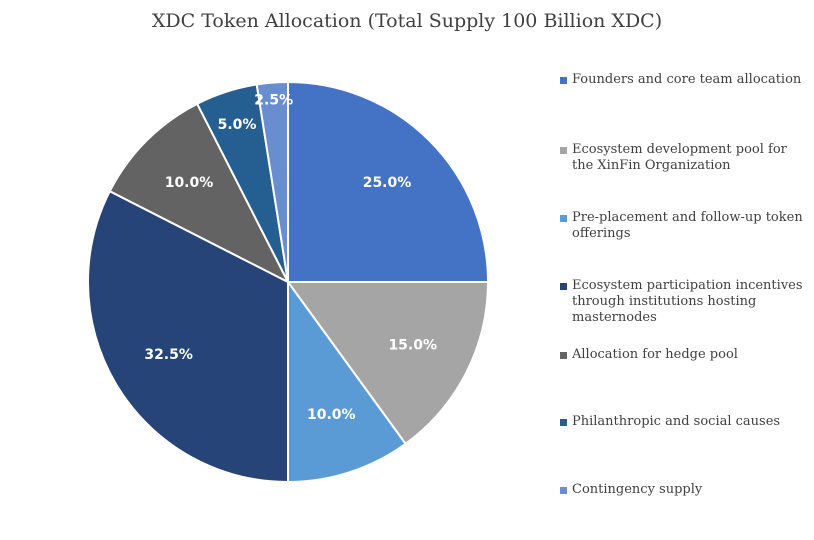  Describe the element at coordinates (655, 354) in the screenshot. I see `legend-label: Allocation for hedge pool` at that location.